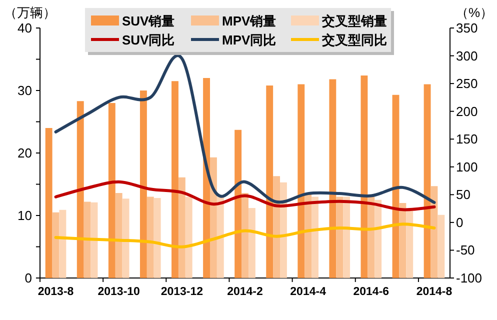 Image resolution: width=497 pixels, height=320 pixels. I want to click on y2-tick-label: 250, so click(467, 84).